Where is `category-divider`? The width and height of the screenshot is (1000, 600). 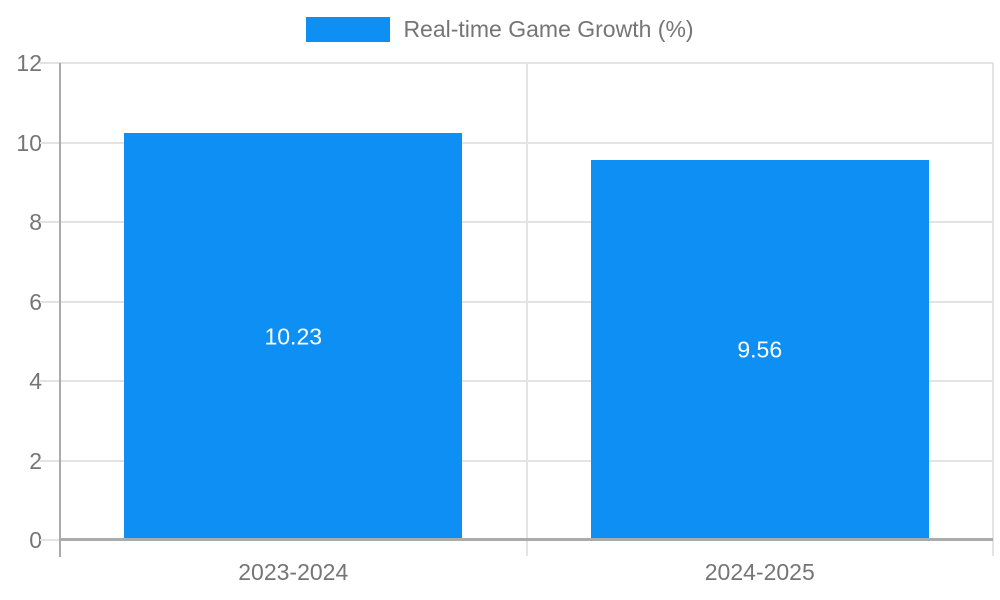
category-divider is located at coordinates (526, 309).